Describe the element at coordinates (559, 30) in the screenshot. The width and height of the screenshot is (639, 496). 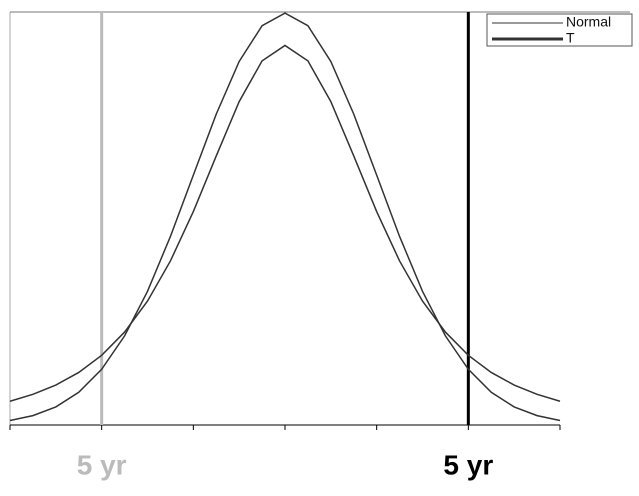
I see `legend-box` at that location.